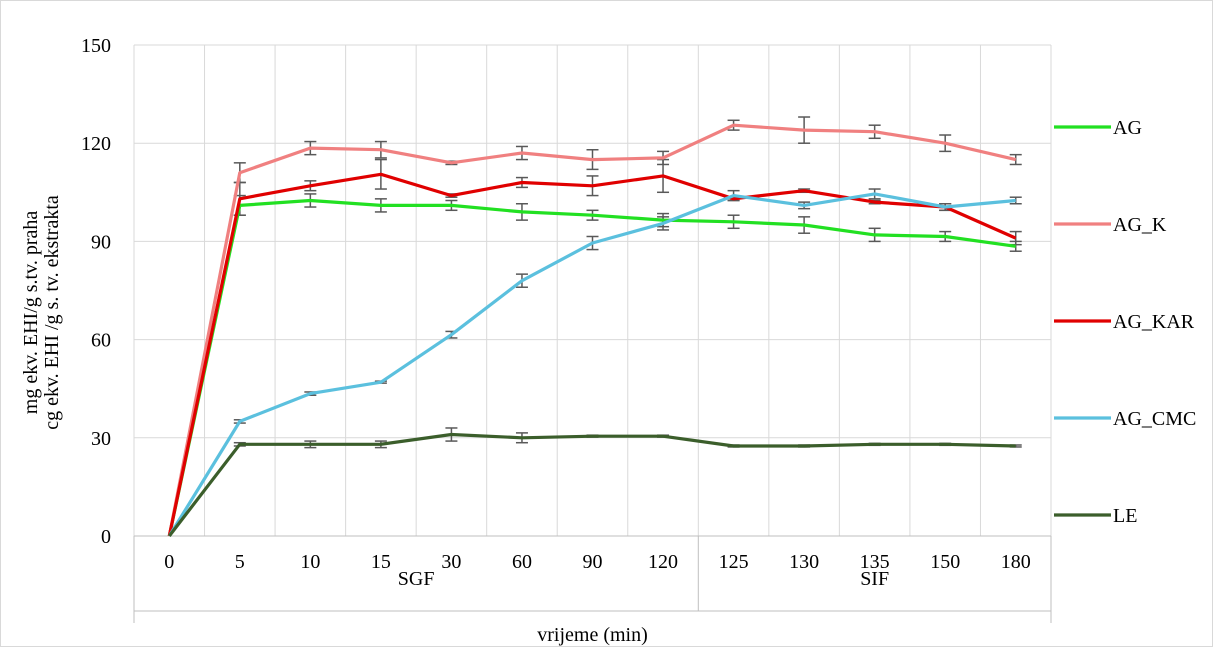 The width and height of the screenshot is (1213, 647). I want to click on legend: AG AG_K AG_KAR AG_CMC LE, so click(1125, 322).